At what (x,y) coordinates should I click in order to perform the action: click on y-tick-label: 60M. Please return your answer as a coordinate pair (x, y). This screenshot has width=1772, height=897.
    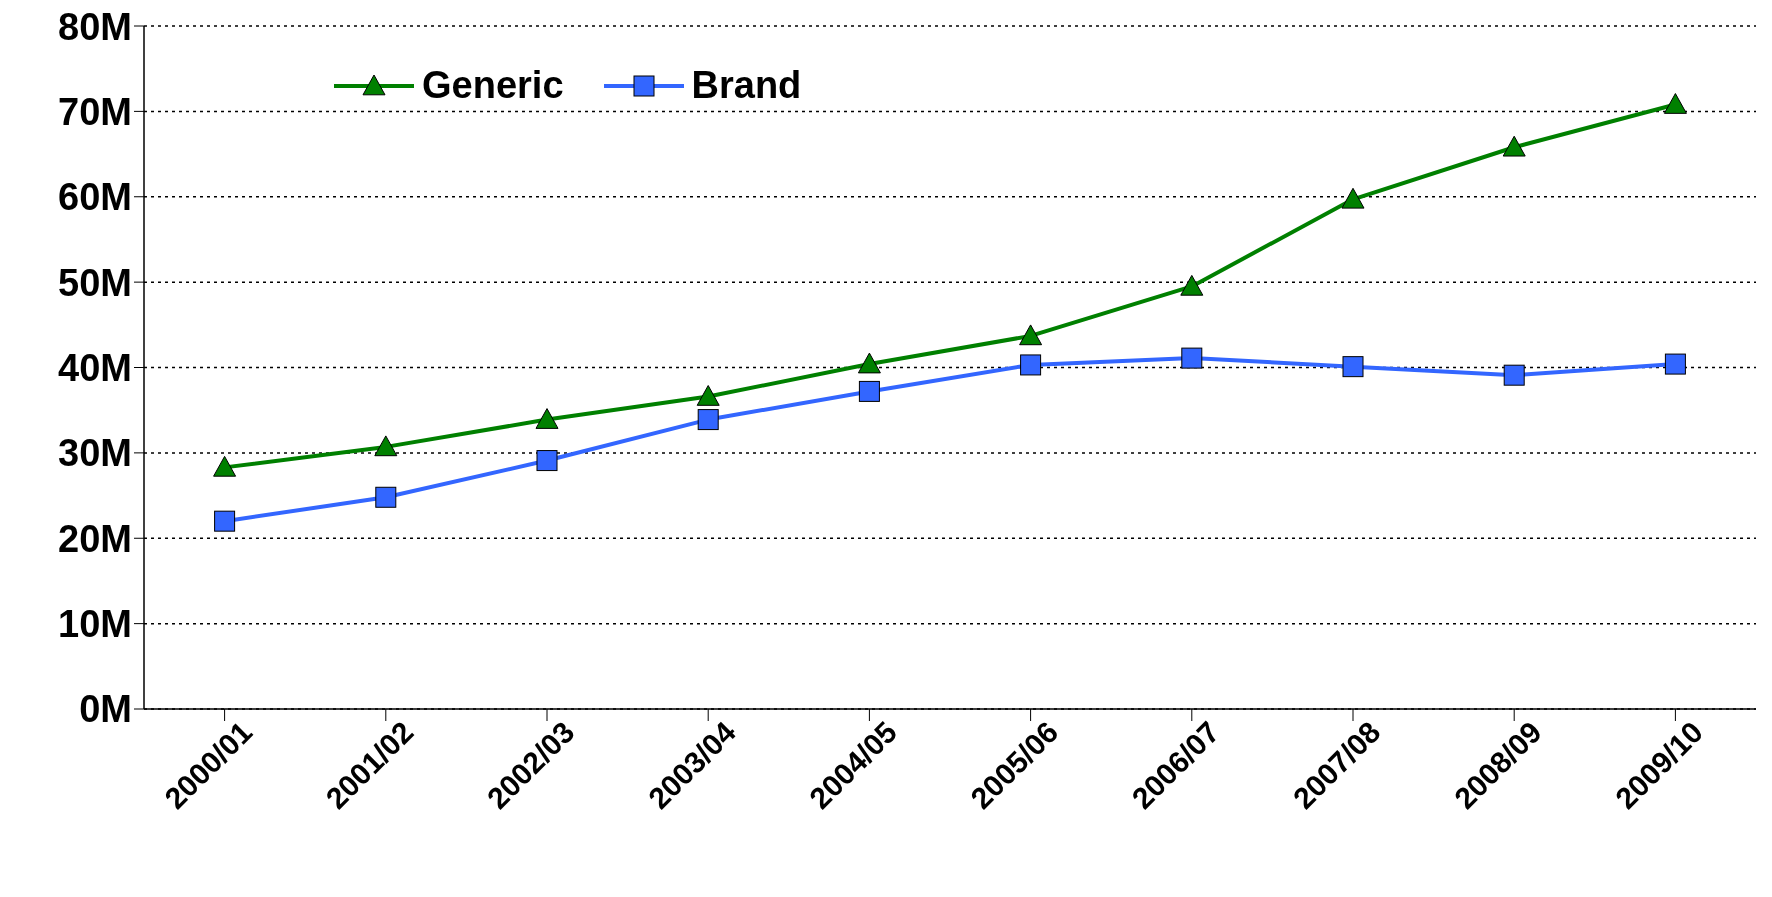
    Looking at the image, I should click on (95, 197).